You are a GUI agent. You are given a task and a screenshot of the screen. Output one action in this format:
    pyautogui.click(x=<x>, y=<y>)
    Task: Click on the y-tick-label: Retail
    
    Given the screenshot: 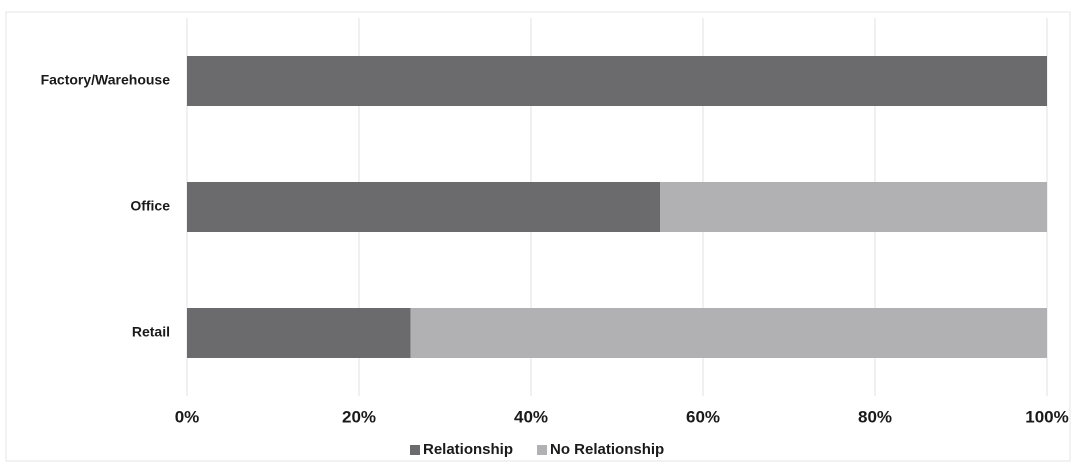 What is the action you would take?
    pyautogui.click(x=151, y=332)
    